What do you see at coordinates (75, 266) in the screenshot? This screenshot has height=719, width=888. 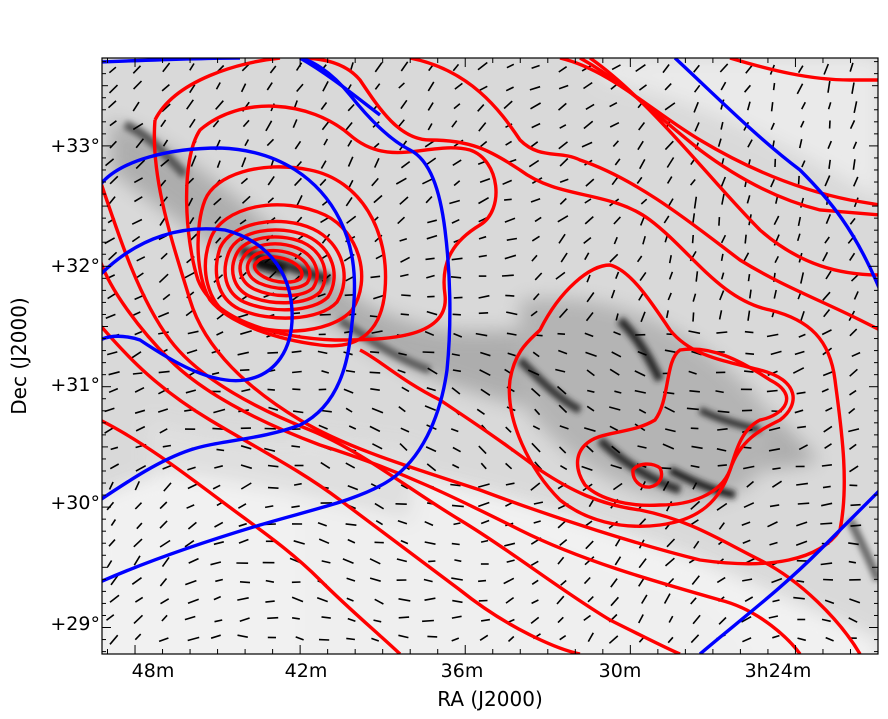 I see `y-tick-label: +32°` at bounding box center [75, 266].